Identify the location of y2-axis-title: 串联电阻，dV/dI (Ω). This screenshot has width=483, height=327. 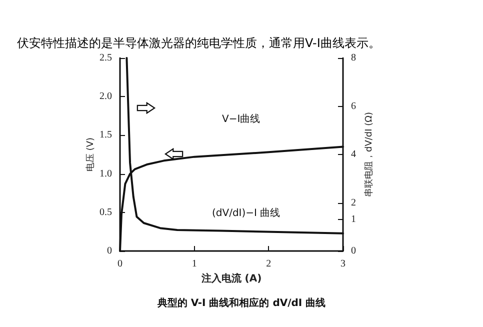
(369, 155).